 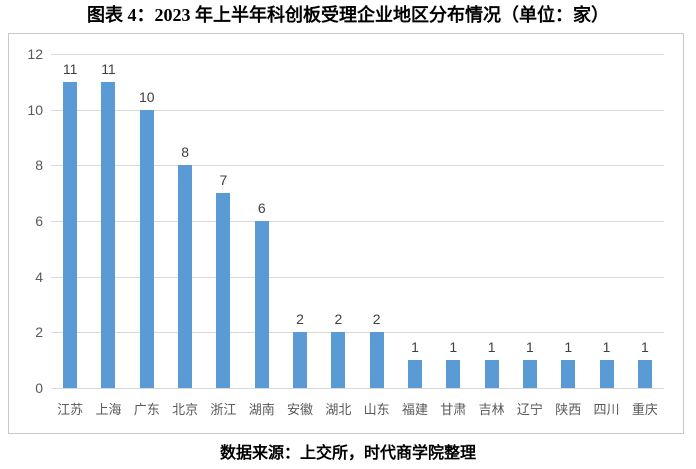 I want to click on x-axis-category-label: 安徽, so click(x=300, y=409).